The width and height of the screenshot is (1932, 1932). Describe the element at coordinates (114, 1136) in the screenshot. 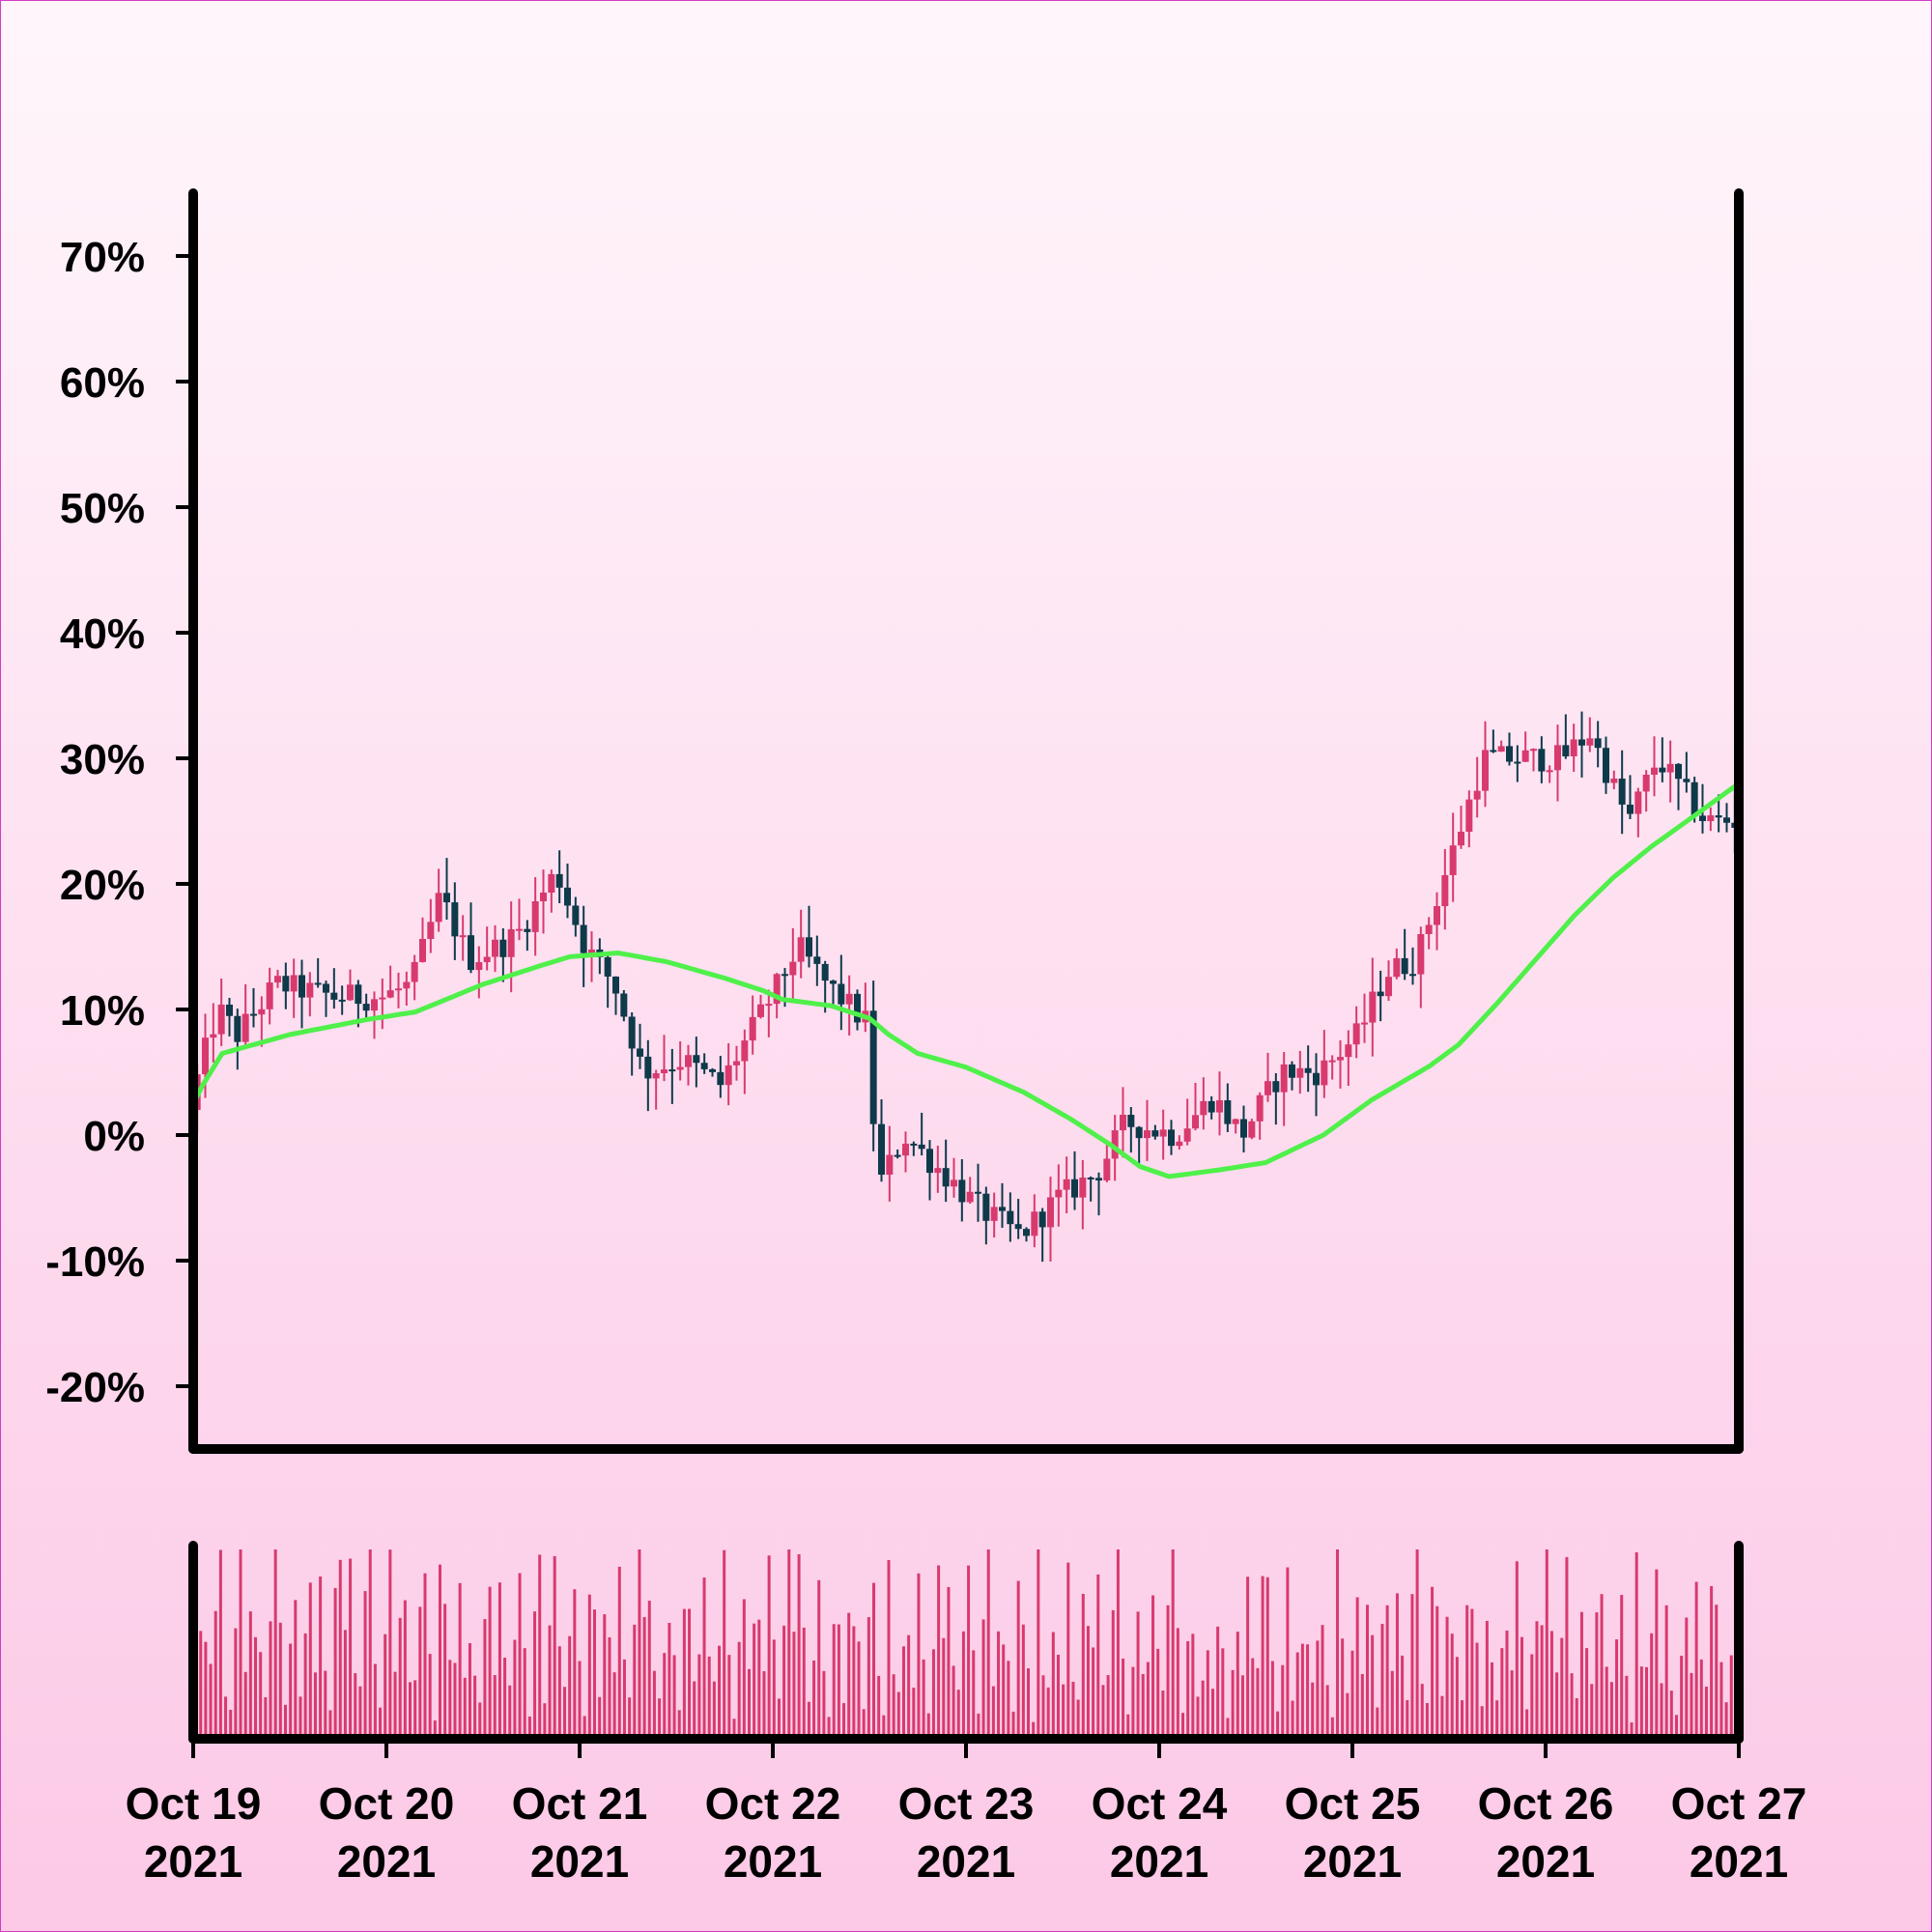

I see `y-tick-label: 0%` at that location.